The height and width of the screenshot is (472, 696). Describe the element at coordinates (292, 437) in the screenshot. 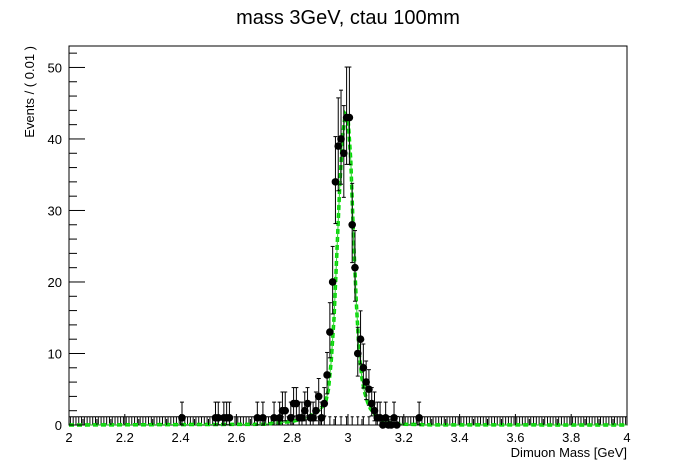

I see `x-tick-label: 2.8` at that location.